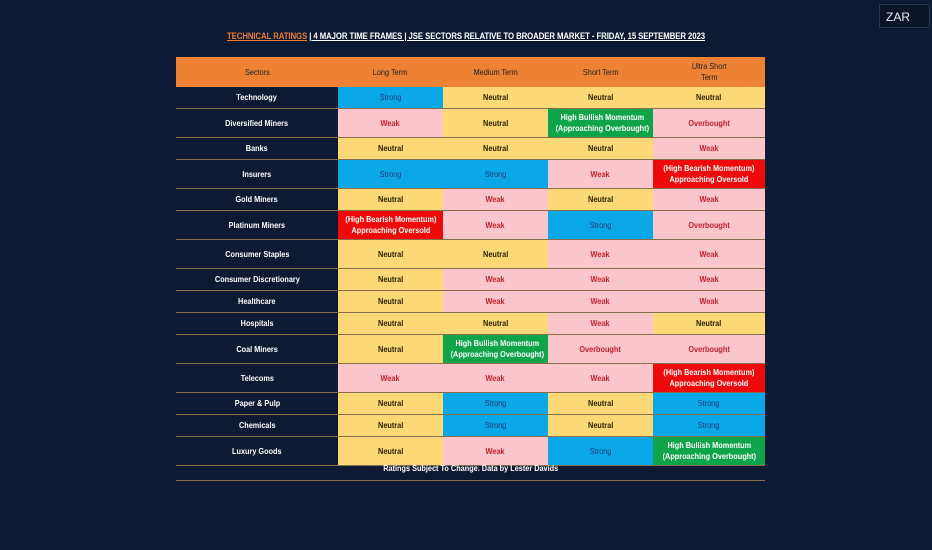 The height and width of the screenshot is (550, 932). Describe the element at coordinates (470, 199) in the screenshot. I see `table-row: Gold Miners Neutral Weak Neutral Weak` at that location.